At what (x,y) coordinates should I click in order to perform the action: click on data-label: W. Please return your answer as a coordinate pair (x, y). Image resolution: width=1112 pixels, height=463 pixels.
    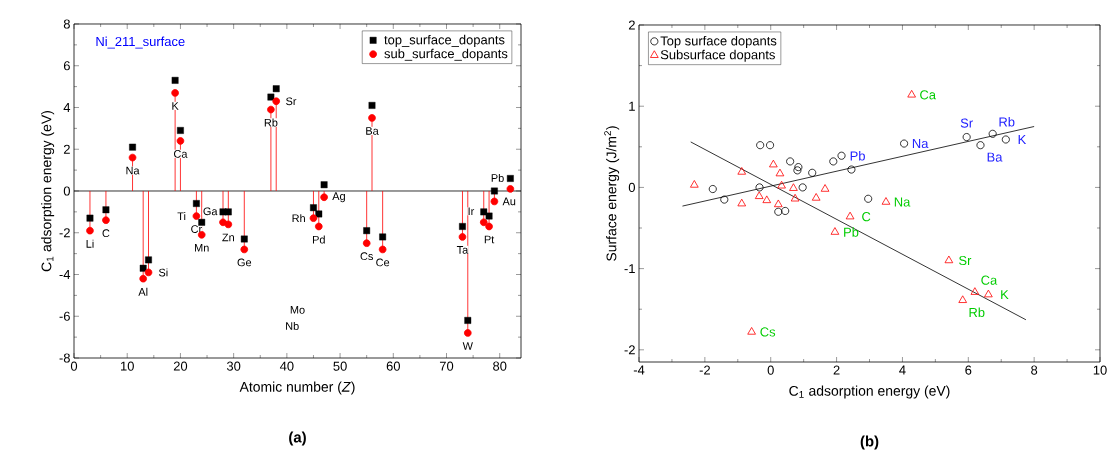
    Looking at the image, I should click on (467, 346).